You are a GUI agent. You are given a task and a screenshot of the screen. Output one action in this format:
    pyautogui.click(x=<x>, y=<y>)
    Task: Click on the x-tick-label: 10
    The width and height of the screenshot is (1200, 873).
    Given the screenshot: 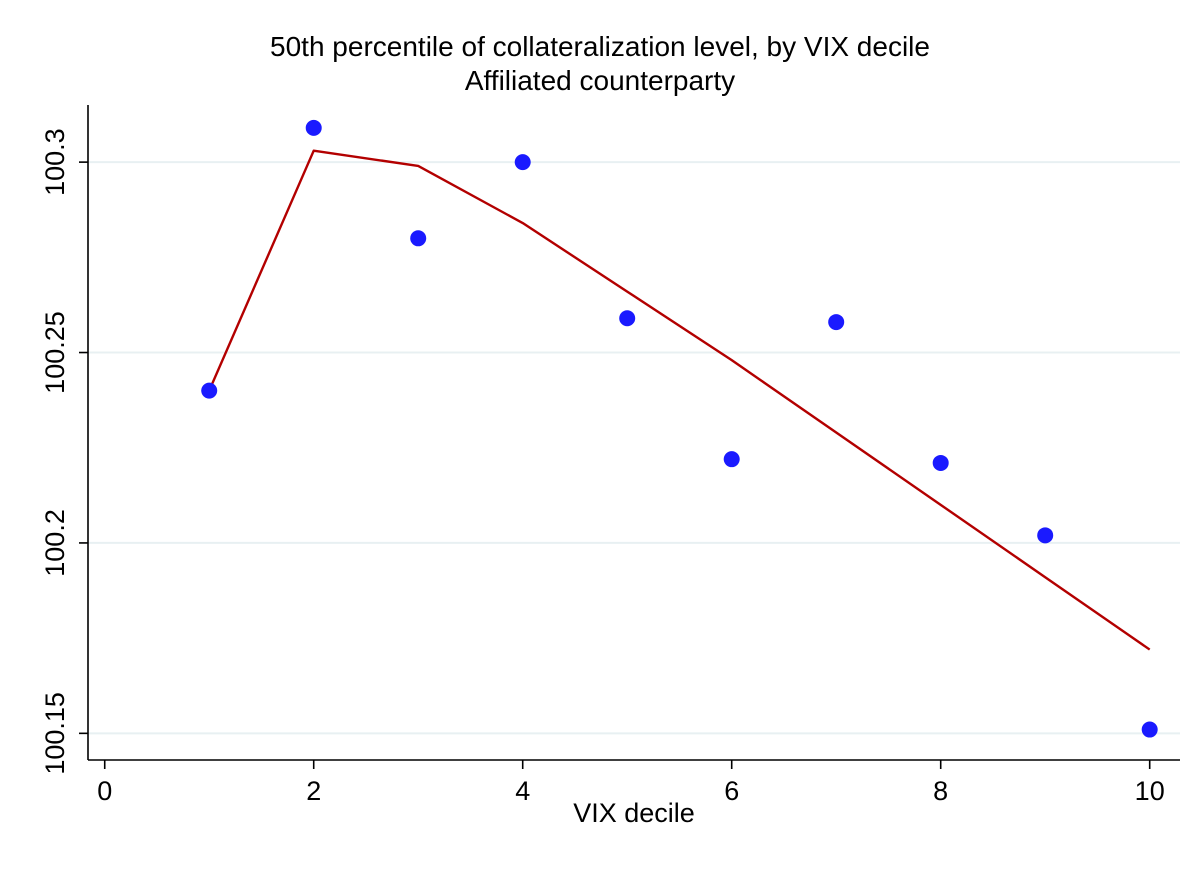 What is the action you would take?
    pyautogui.click(x=1150, y=791)
    